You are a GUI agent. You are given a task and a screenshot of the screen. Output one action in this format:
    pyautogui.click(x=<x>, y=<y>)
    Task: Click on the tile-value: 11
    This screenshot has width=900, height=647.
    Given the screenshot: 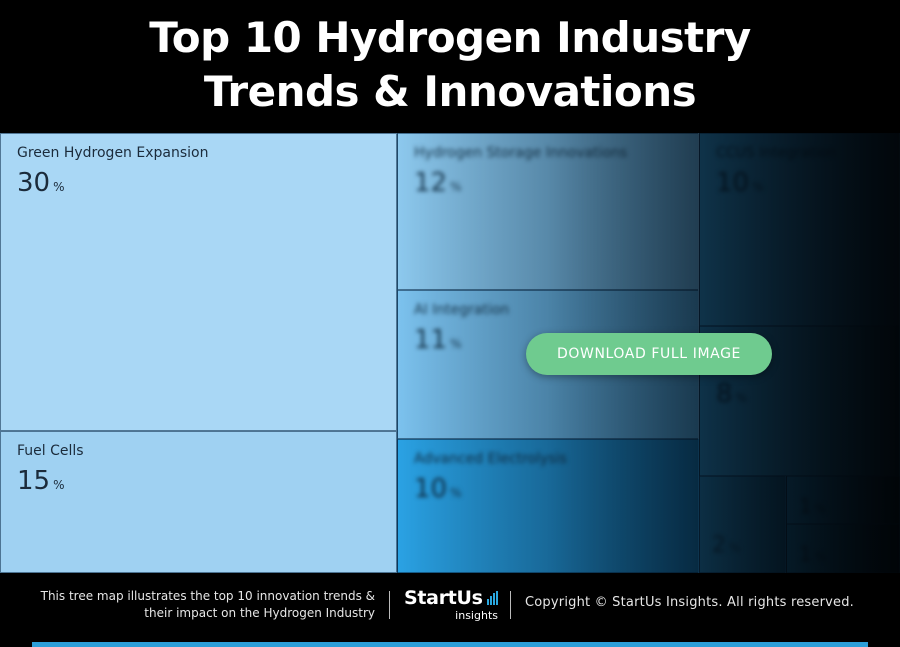 What is the action you would take?
    pyautogui.click(x=431, y=340)
    